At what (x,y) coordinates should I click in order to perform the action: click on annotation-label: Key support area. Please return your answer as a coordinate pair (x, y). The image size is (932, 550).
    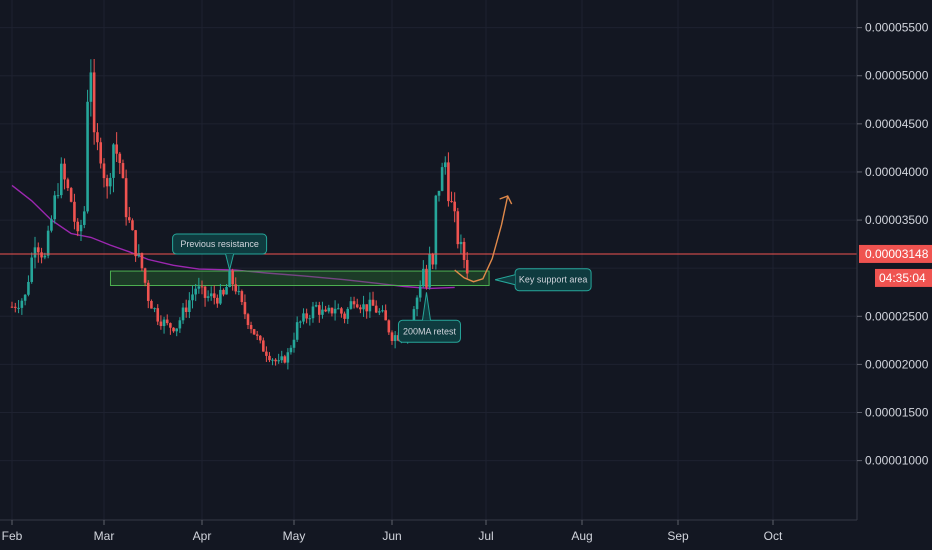
    Looking at the image, I should click on (553, 280).